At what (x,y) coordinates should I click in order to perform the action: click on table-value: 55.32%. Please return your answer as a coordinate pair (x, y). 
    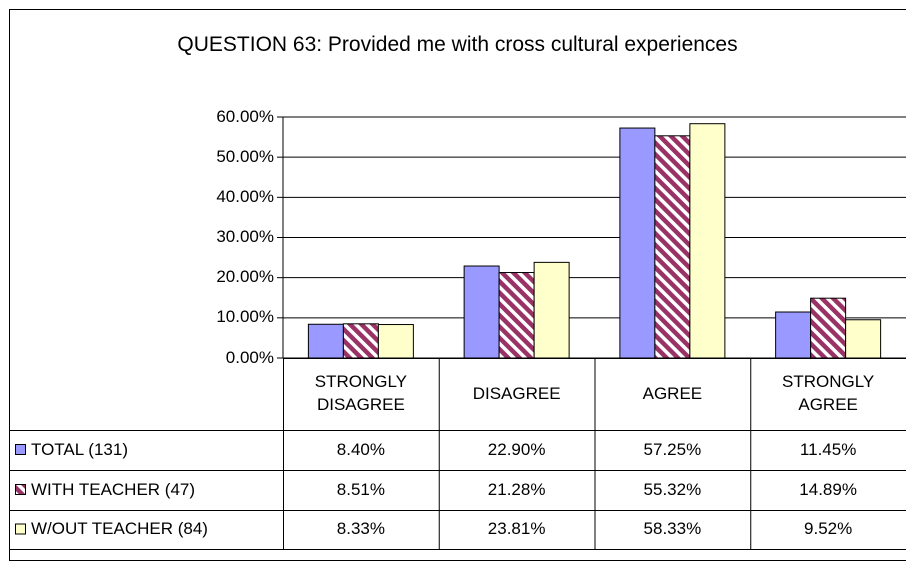
    Looking at the image, I should click on (672, 489).